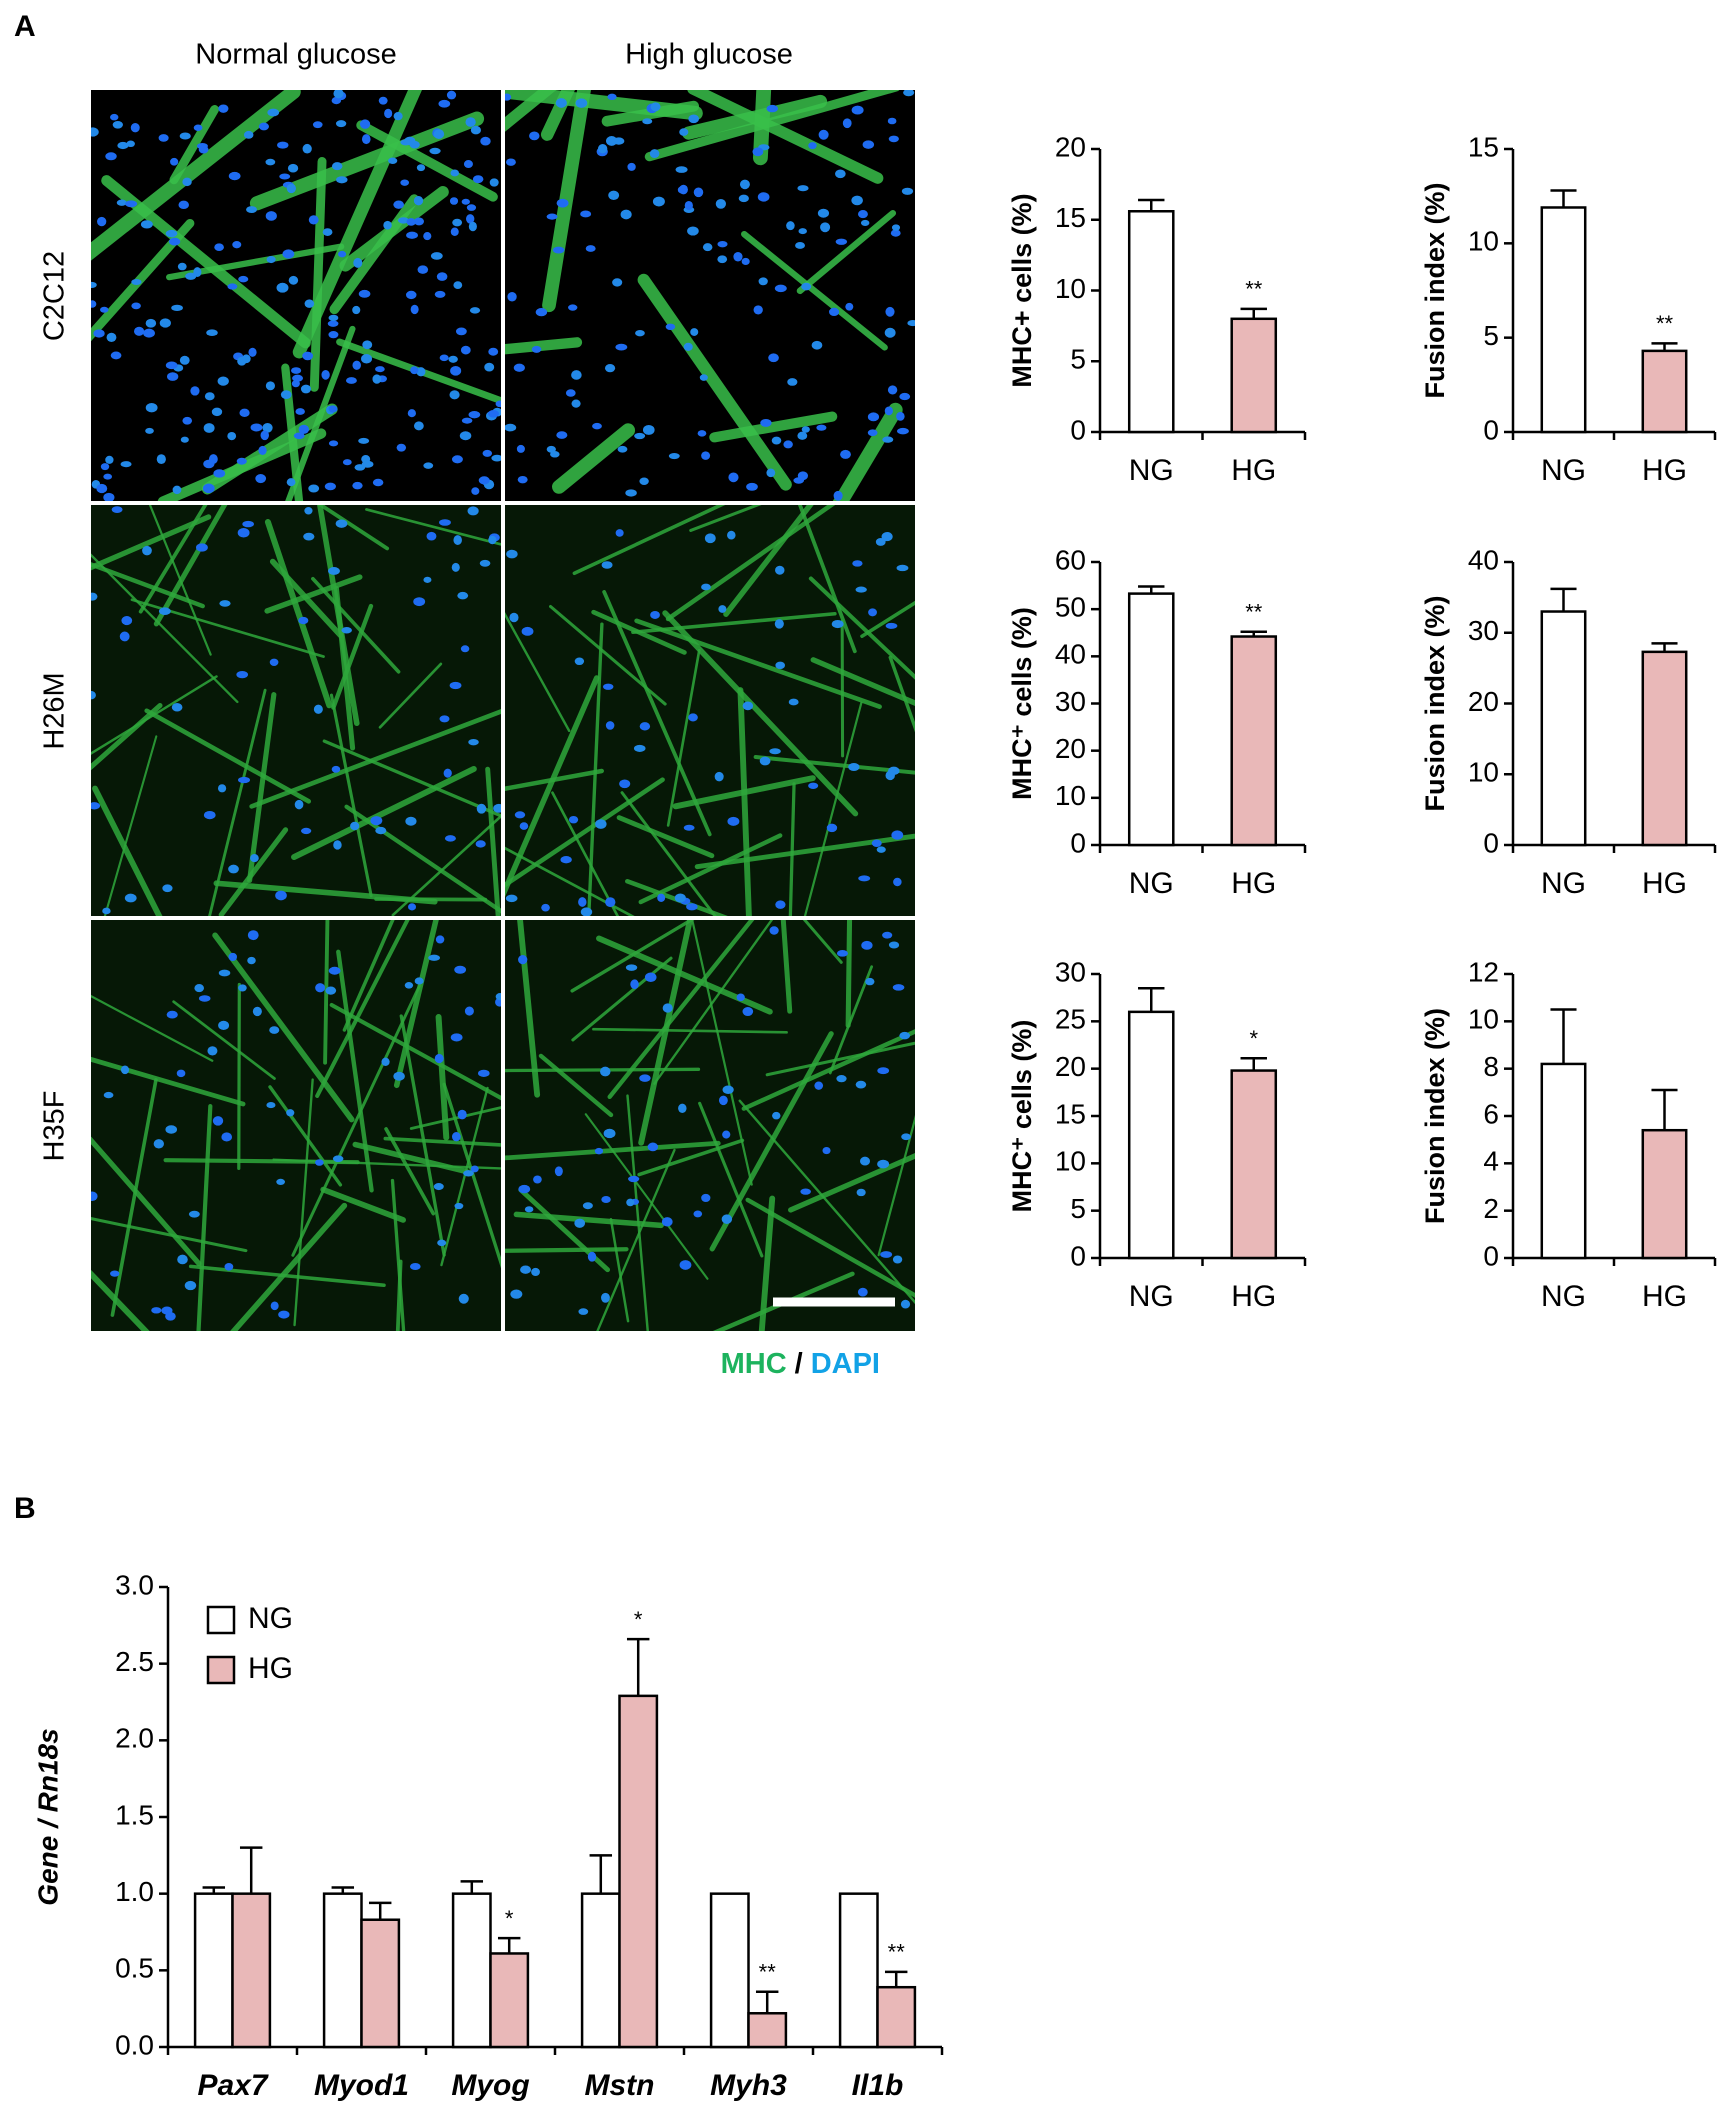 Image resolution: width=1722 pixels, height=2114 pixels. What do you see at coordinates (134, 1814) in the screenshot?
I see `y-tick-label: 1.5` at bounding box center [134, 1814].